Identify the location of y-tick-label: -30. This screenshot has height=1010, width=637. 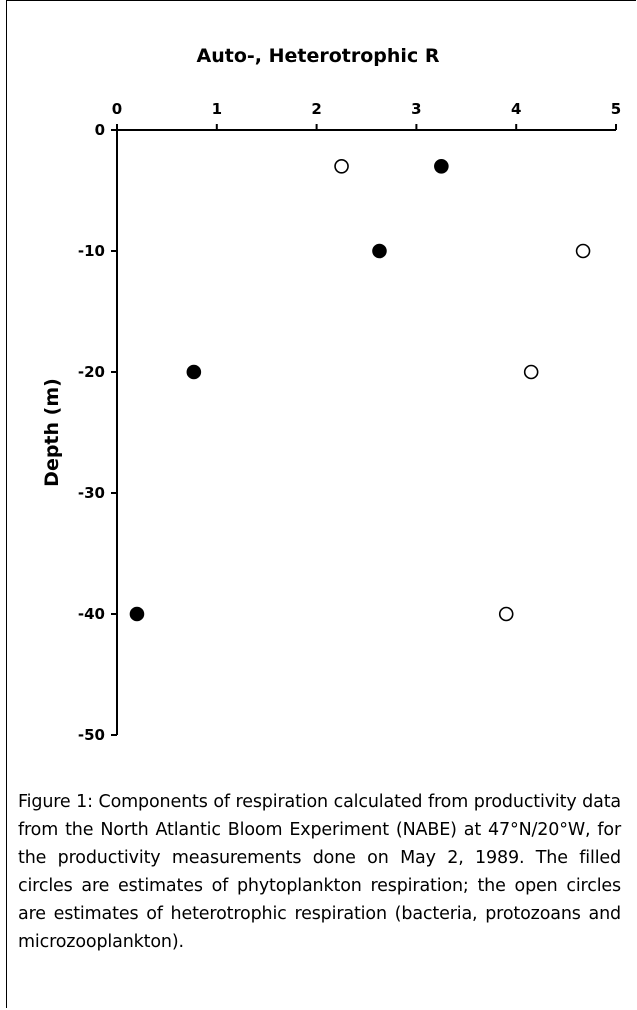
(91, 493).